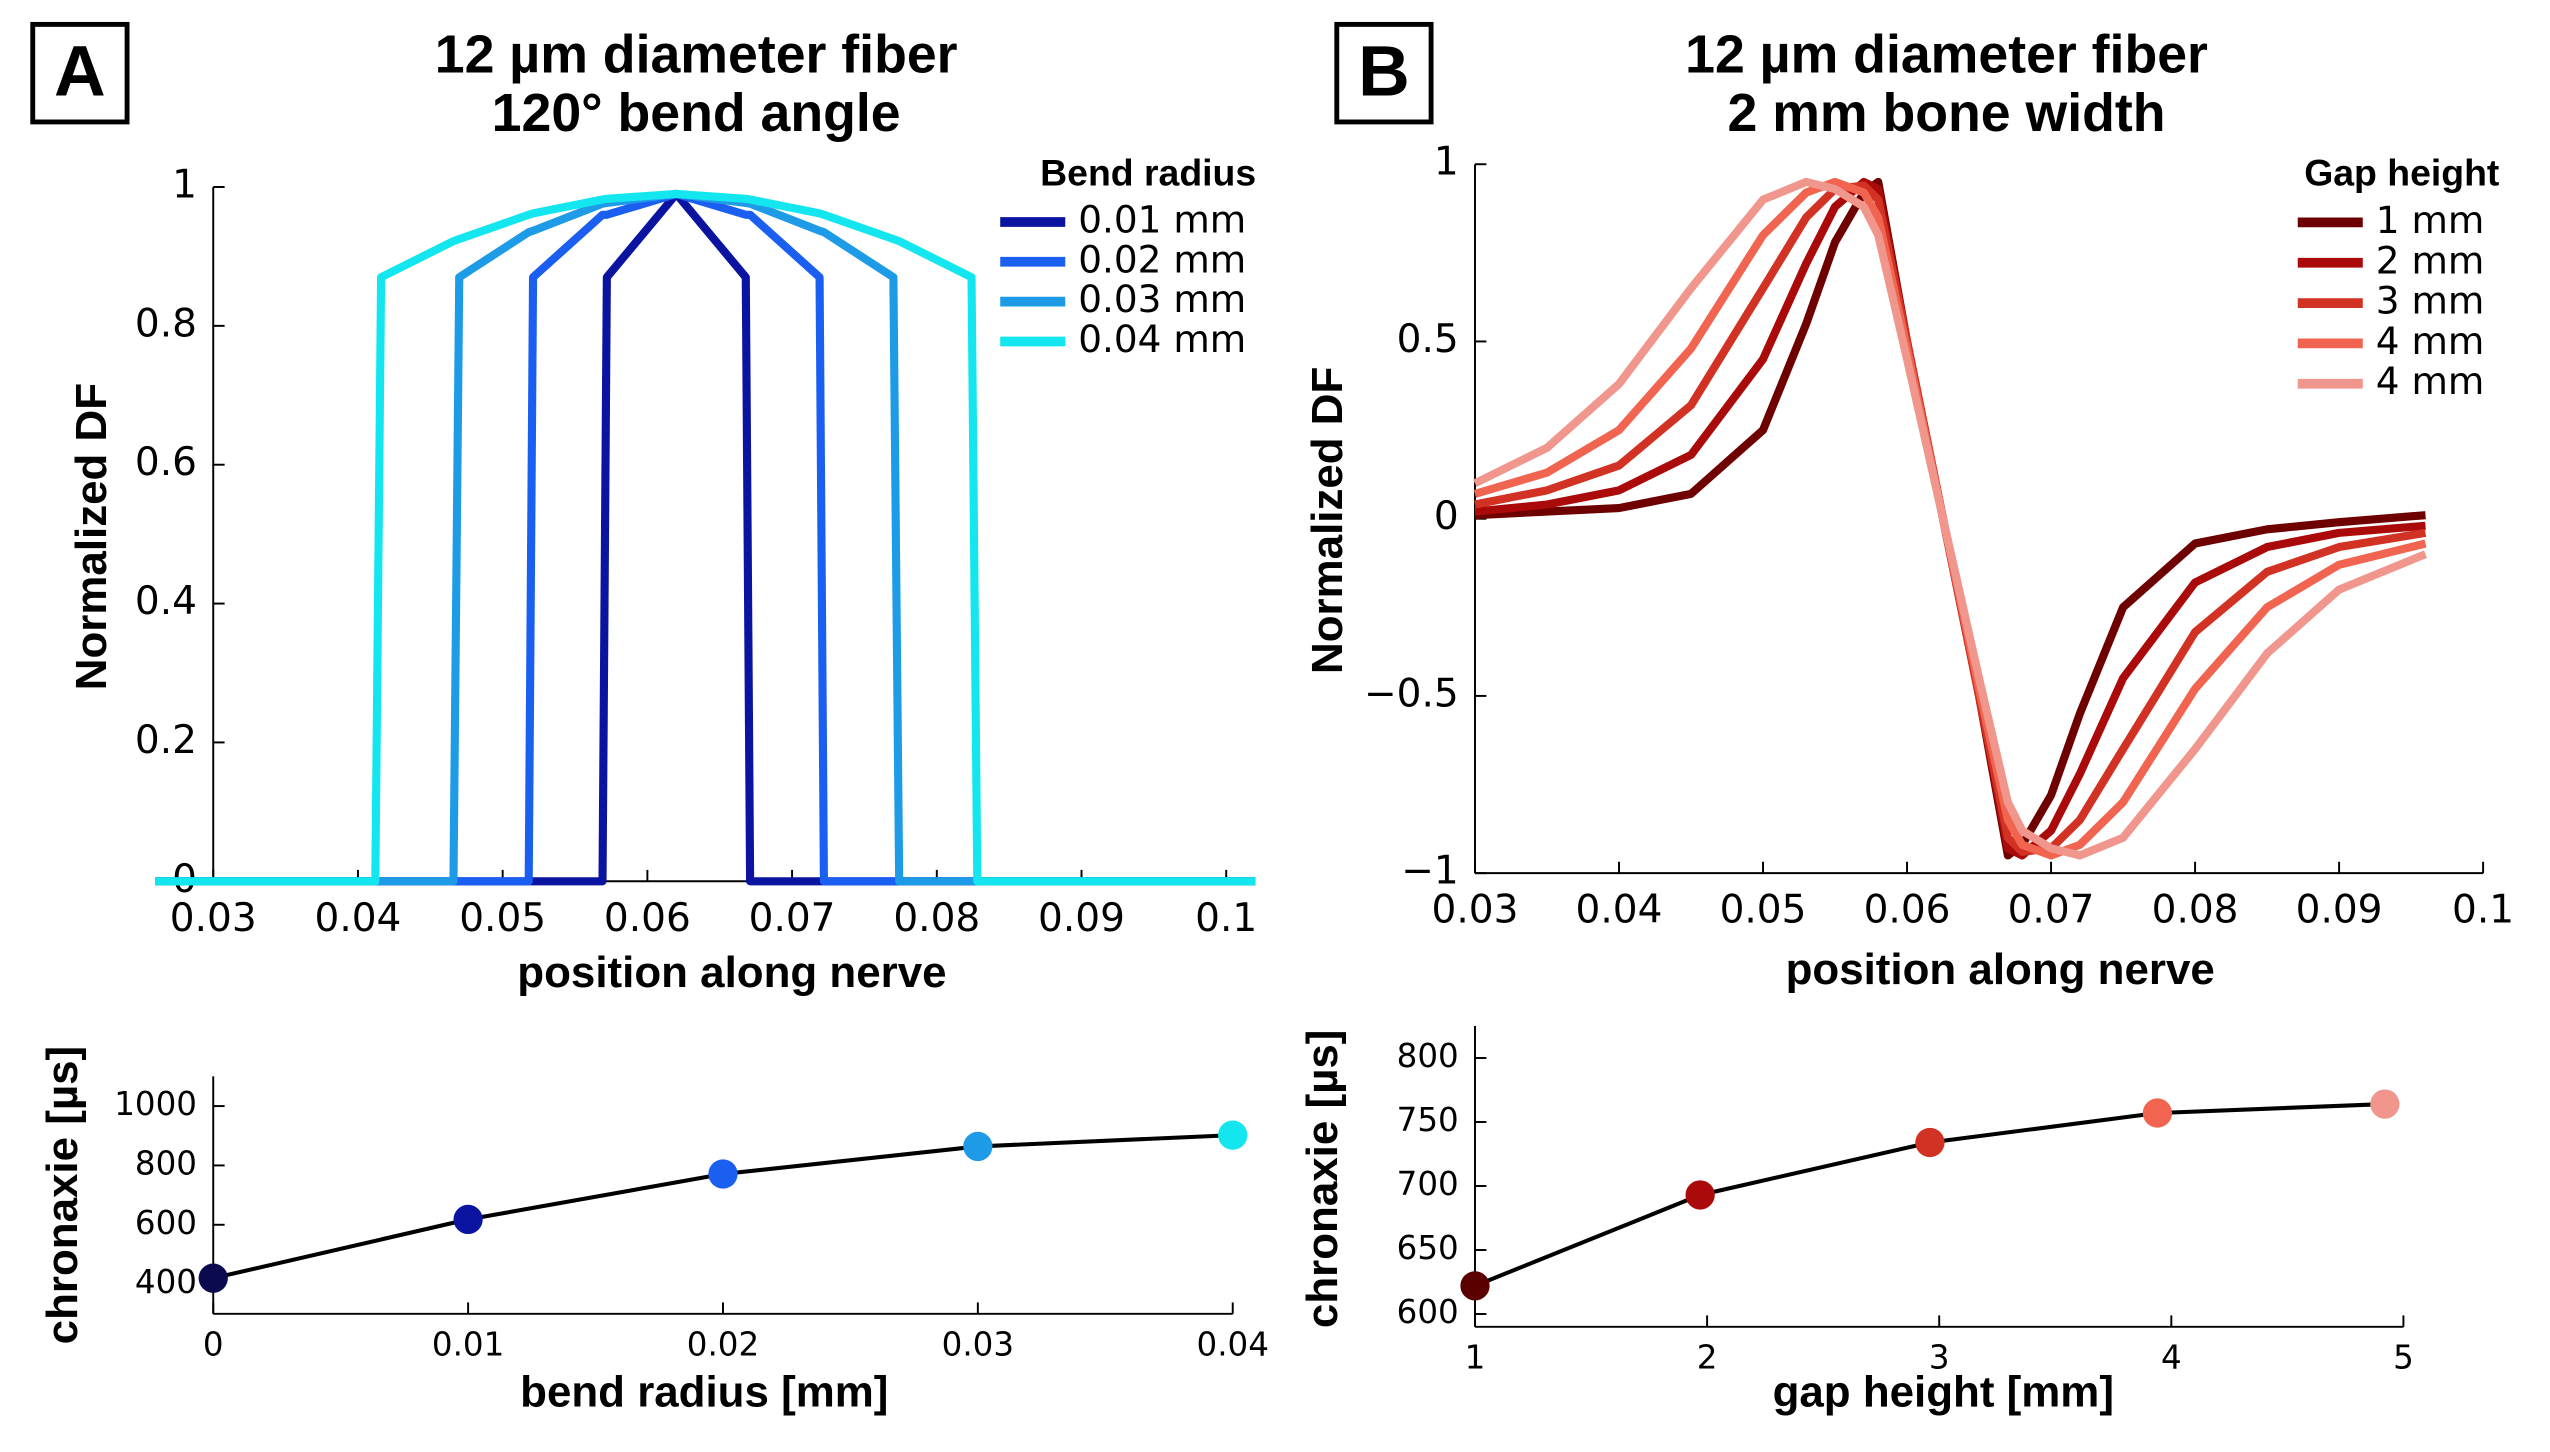 The width and height of the screenshot is (2550, 1452). I want to click on legend-label: 0.02 mm, so click(1162, 259).